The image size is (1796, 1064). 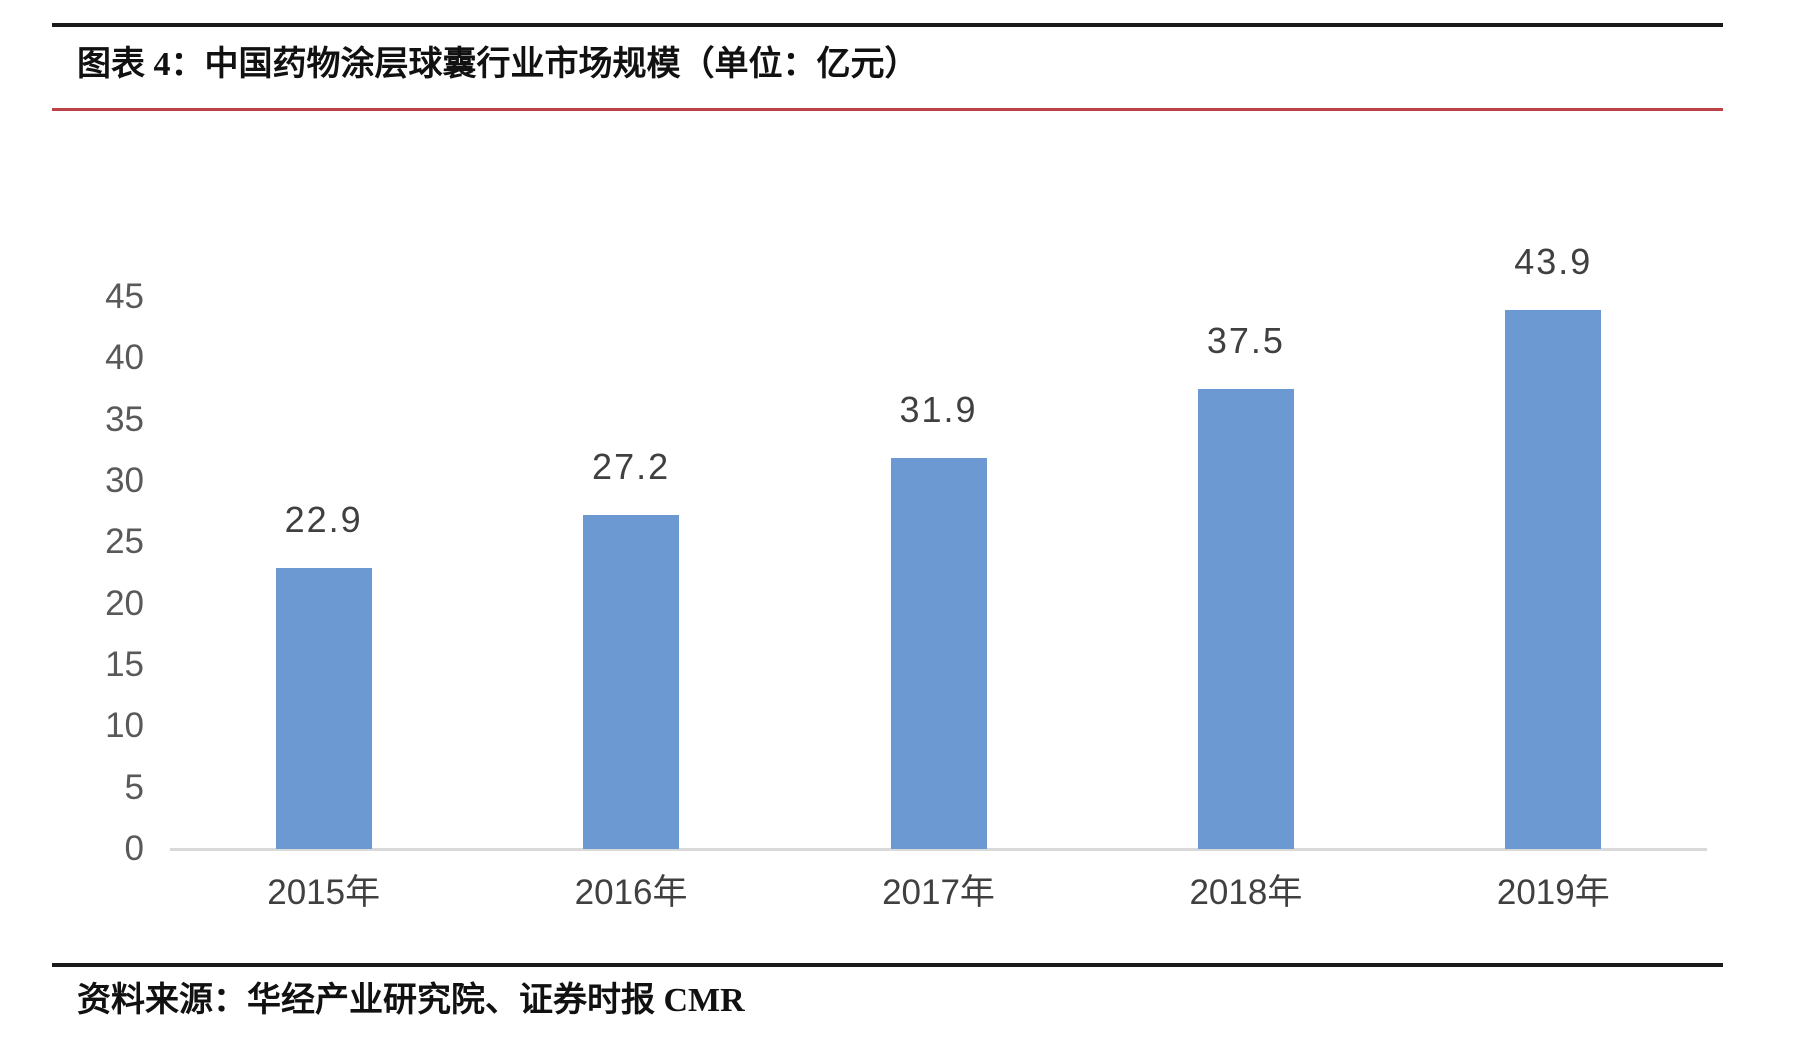 What do you see at coordinates (124, 358) in the screenshot?
I see `y-axis-tick-label: 40` at bounding box center [124, 358].